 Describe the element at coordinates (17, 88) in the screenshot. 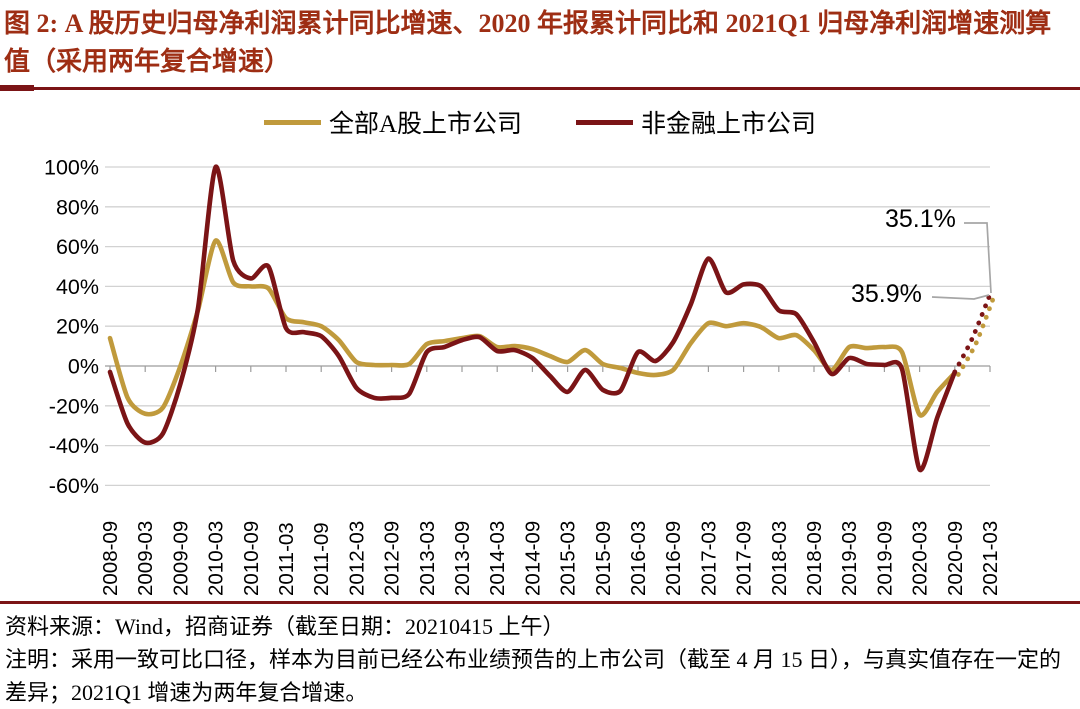

I see `title-divider-cap` at that location.